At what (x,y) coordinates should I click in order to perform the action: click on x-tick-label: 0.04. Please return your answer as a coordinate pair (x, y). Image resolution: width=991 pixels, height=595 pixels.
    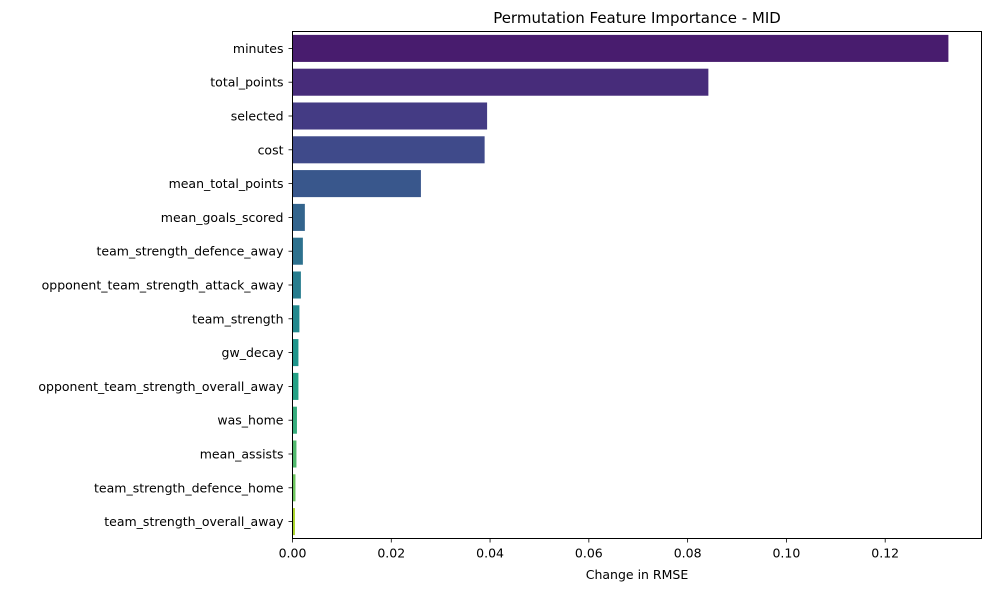
    Looking at the image, I should click on (490, 553).